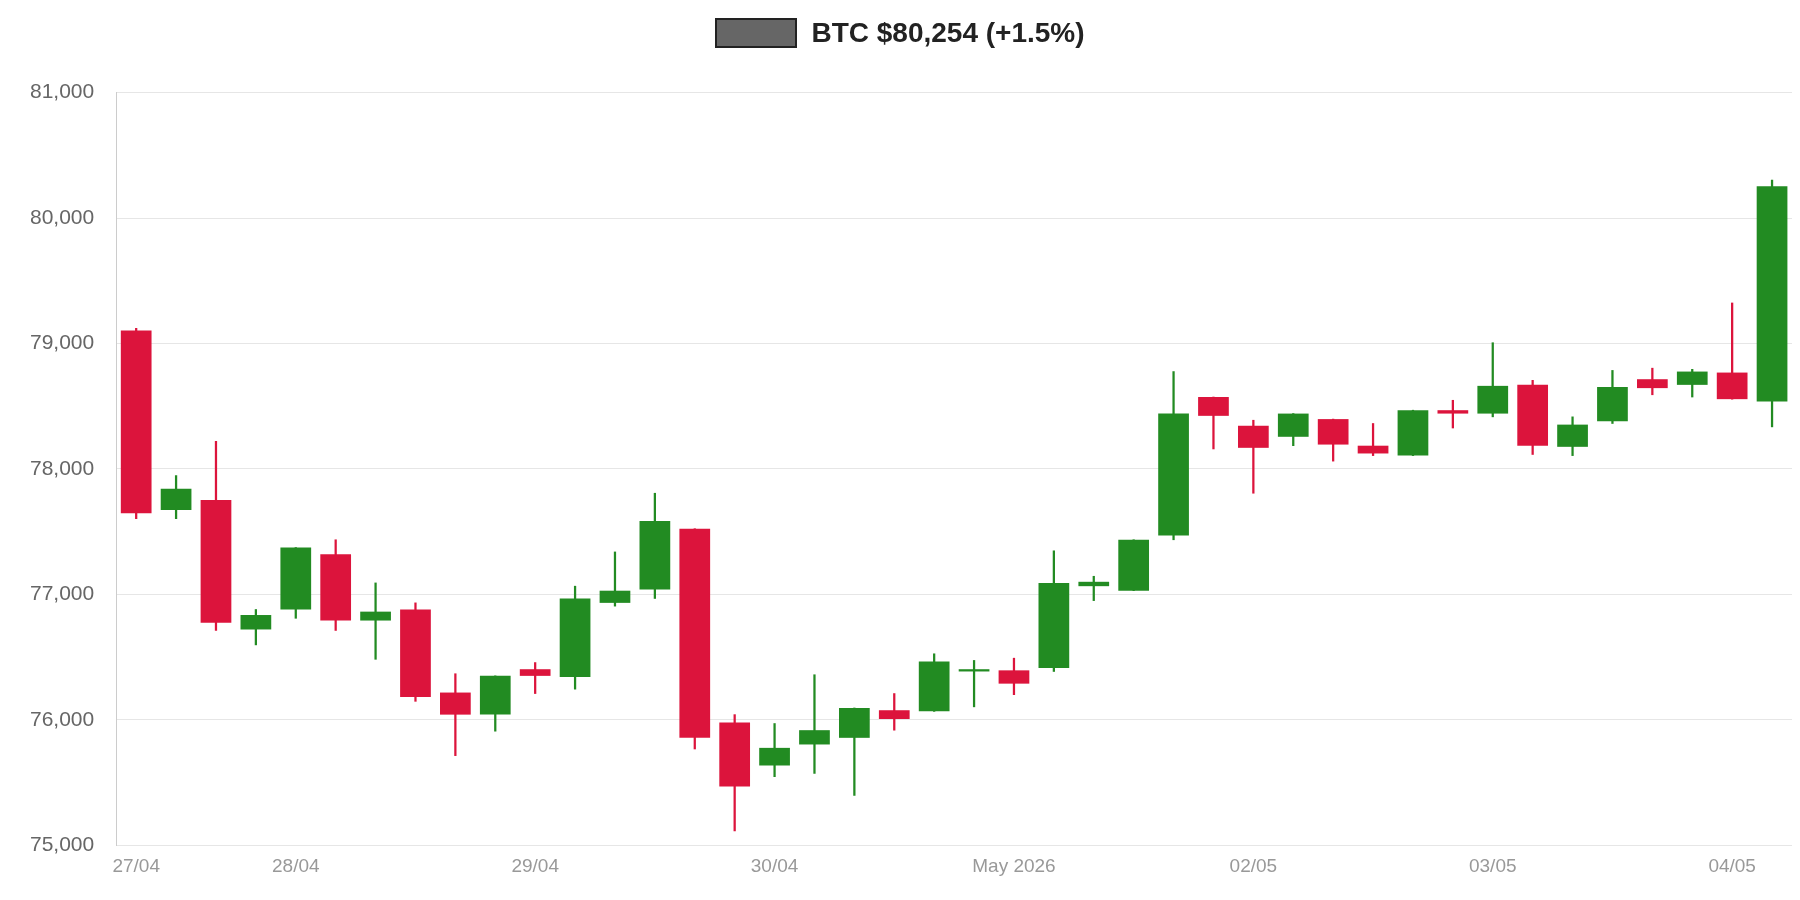  What do you see at coordinates (136, 865) in the screenshot?
I see `x-tick-label: 27/04` at bounding box center [136, 865].